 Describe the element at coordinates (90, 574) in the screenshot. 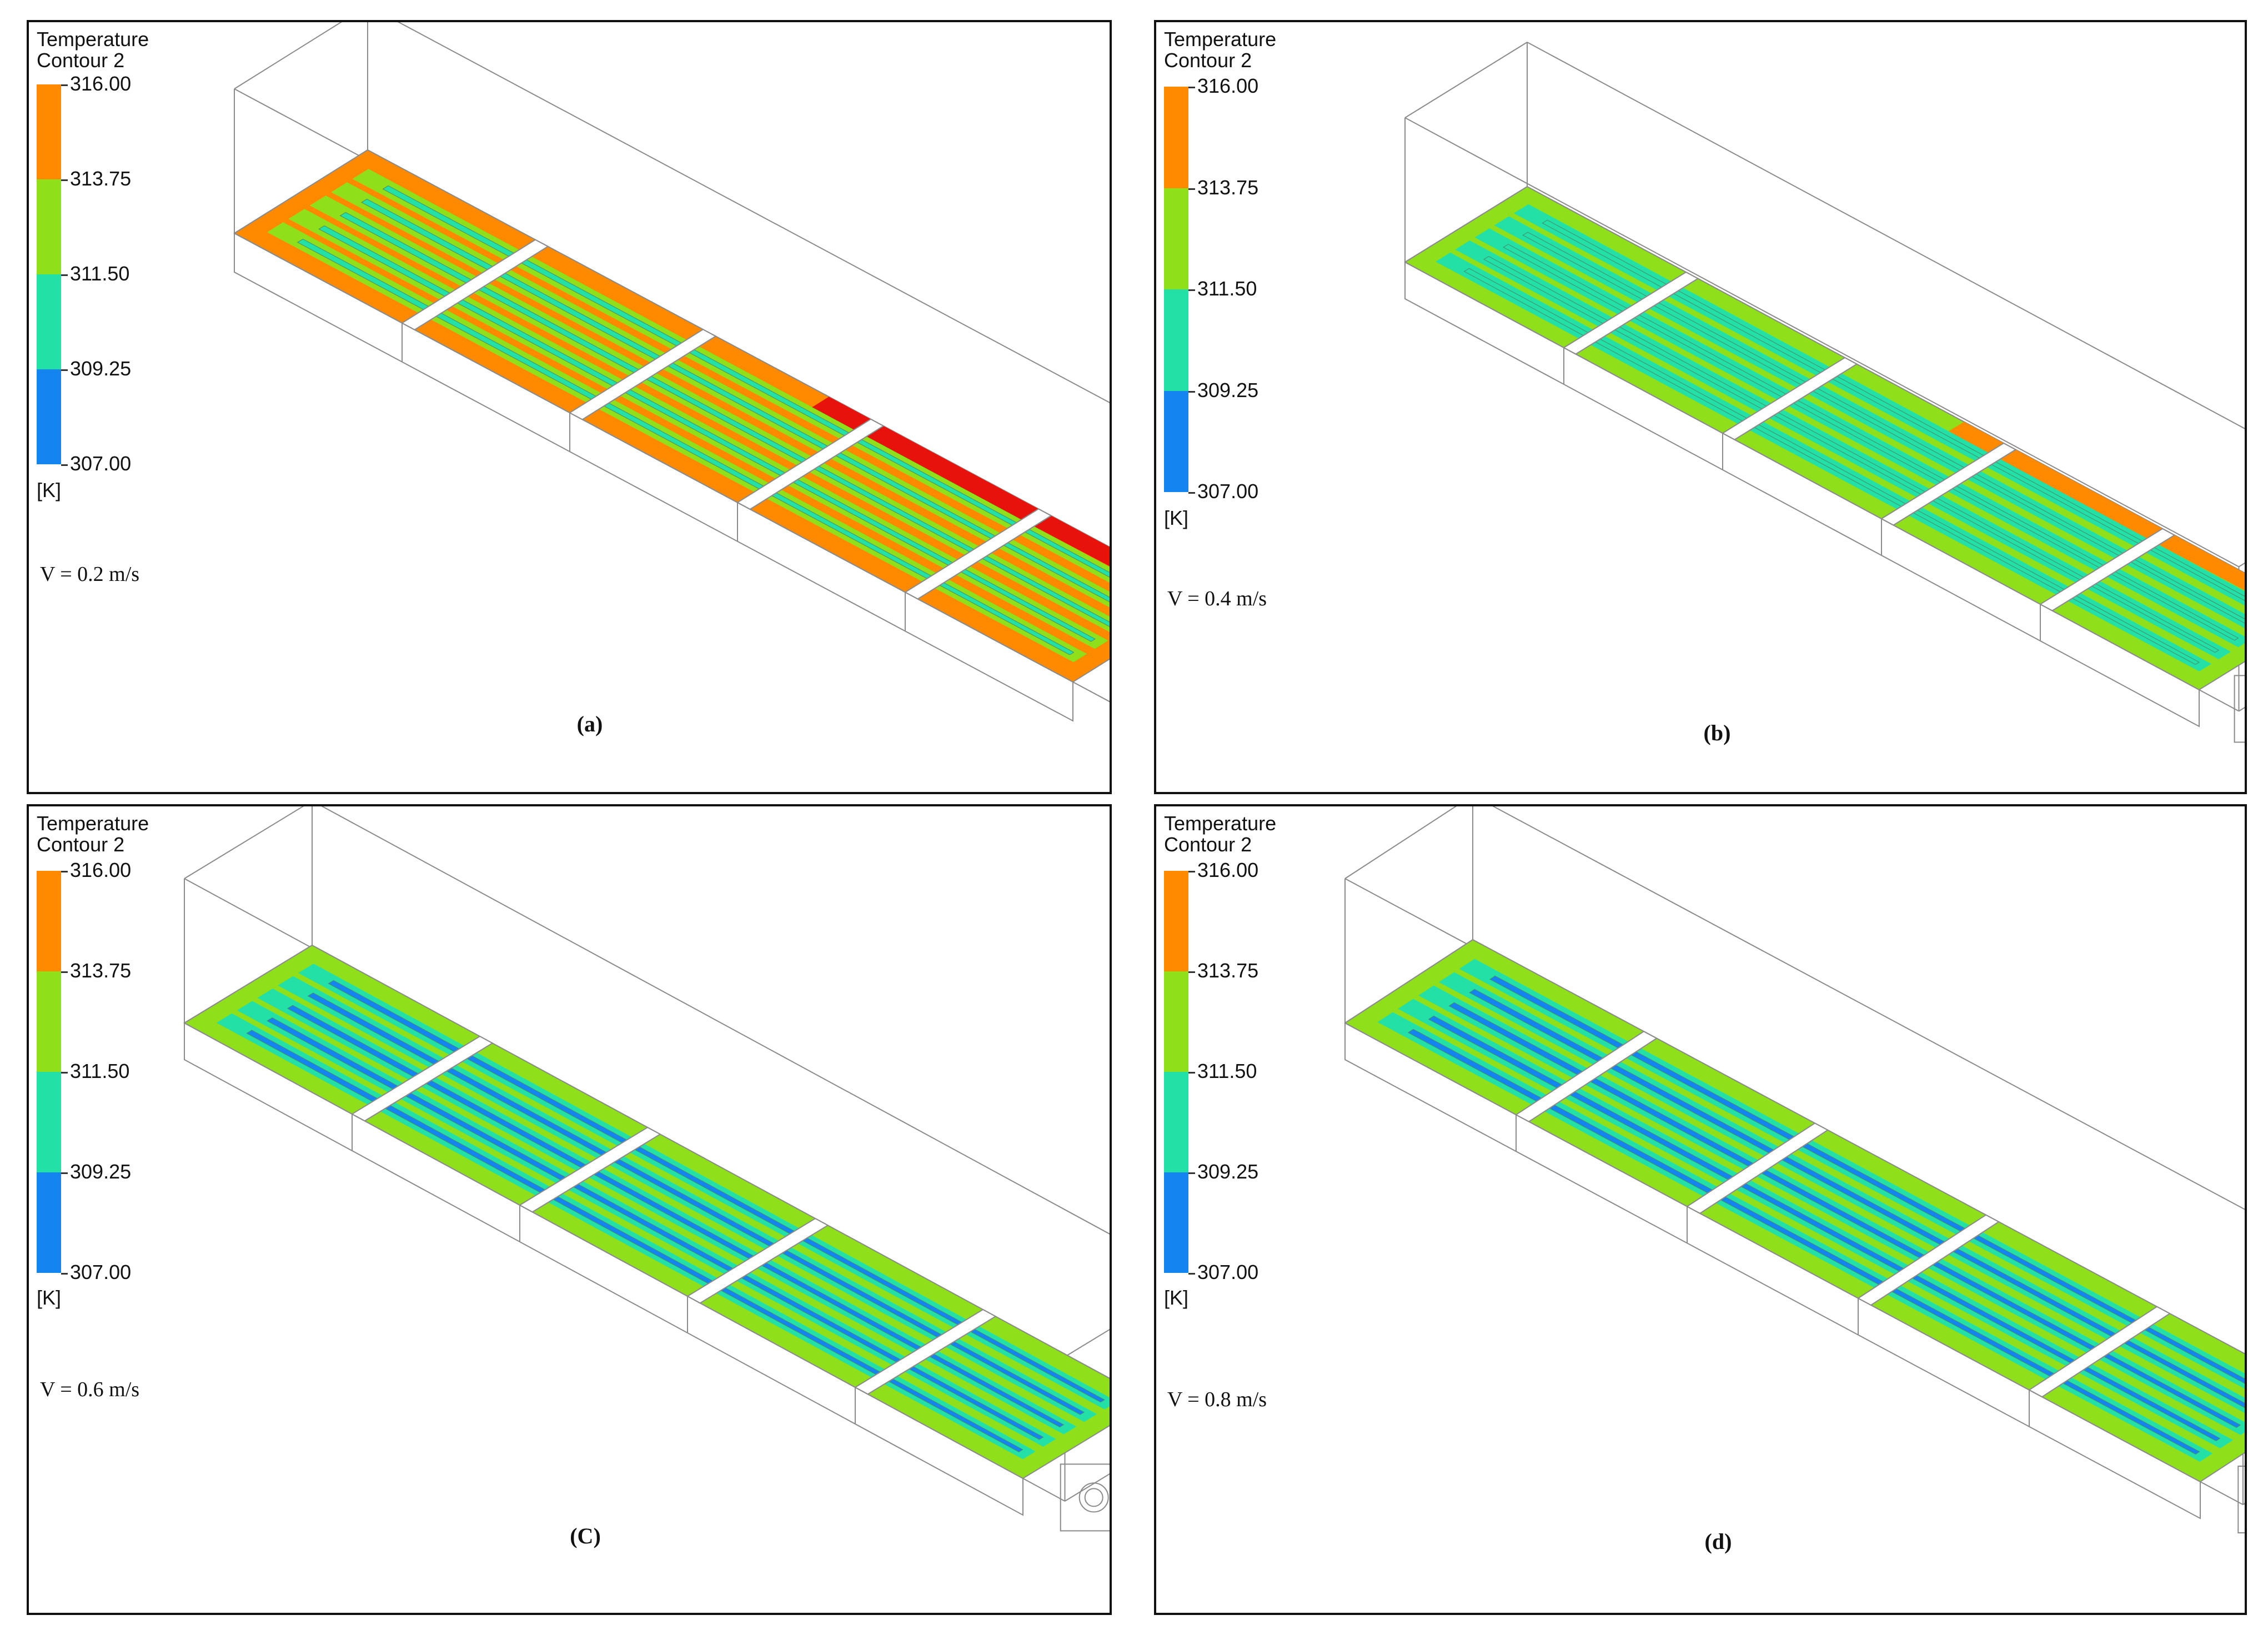

I see `velocity-label: V = 0.2 m/s` at that location.